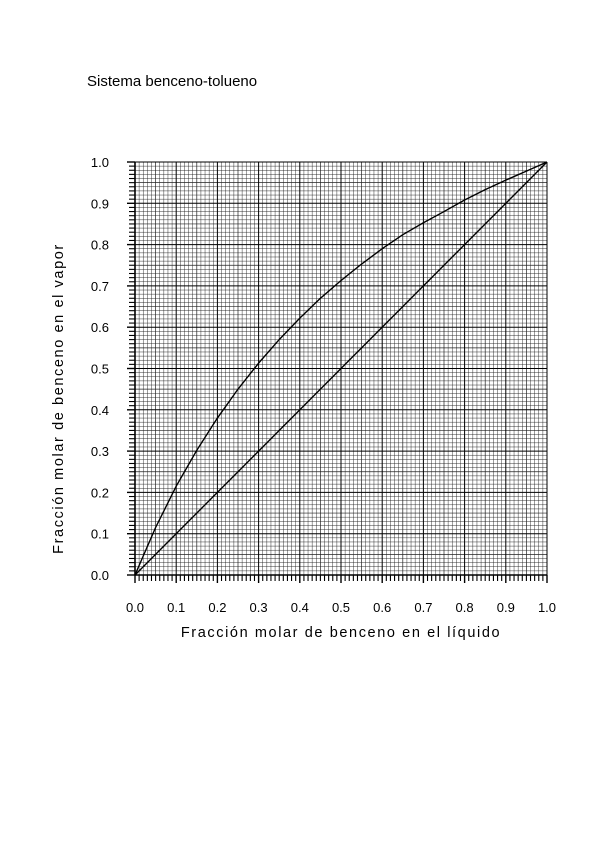 The width and height of the screenshot is (599, 848). Describe the element at coordinates (100, 534) in the screenshot. I see `y-tick-label: 0.1` at that location.